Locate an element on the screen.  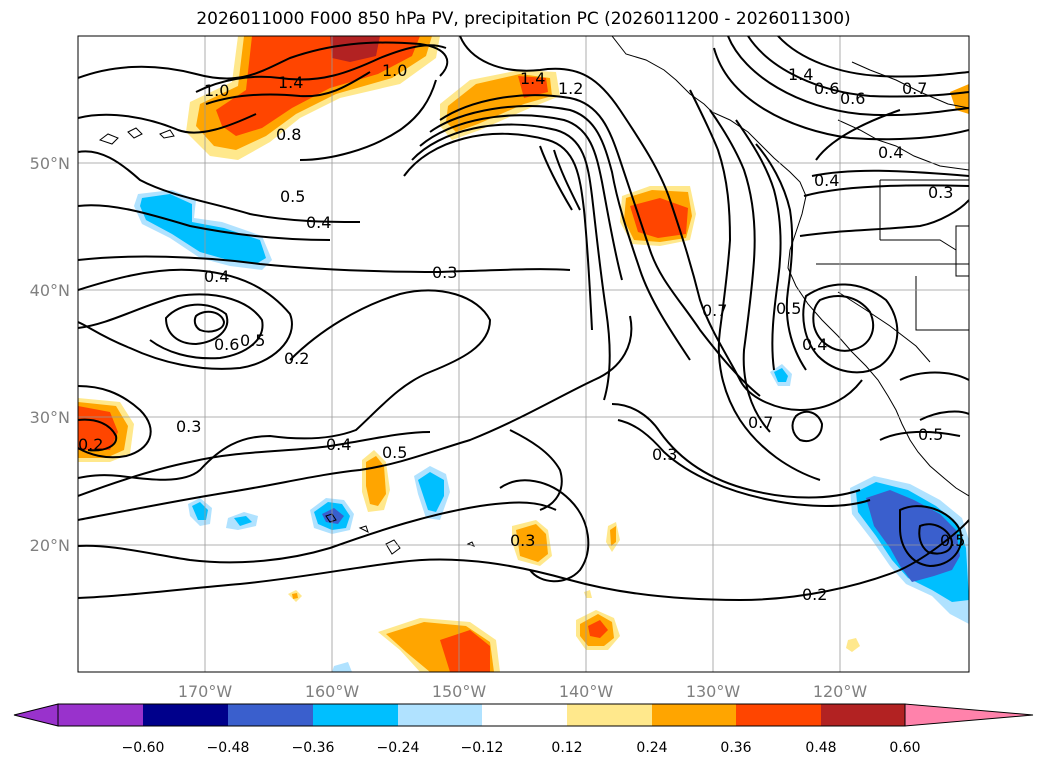
colorbar-label: −0.60 is located at coordinates (143, 748).